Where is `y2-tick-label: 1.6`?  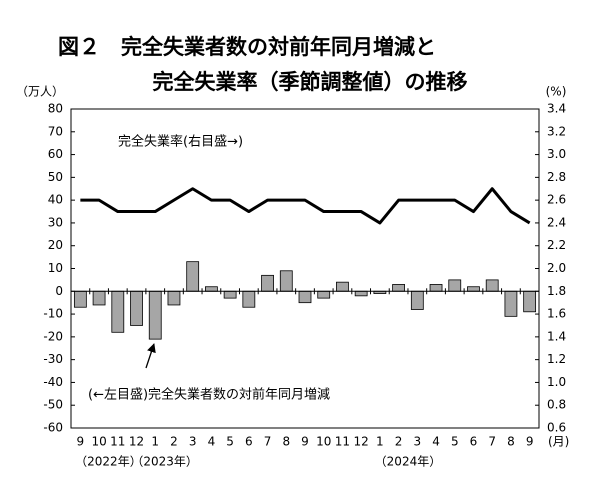
y2-tick-label: 1.6 is located at coordinates (556, 314).